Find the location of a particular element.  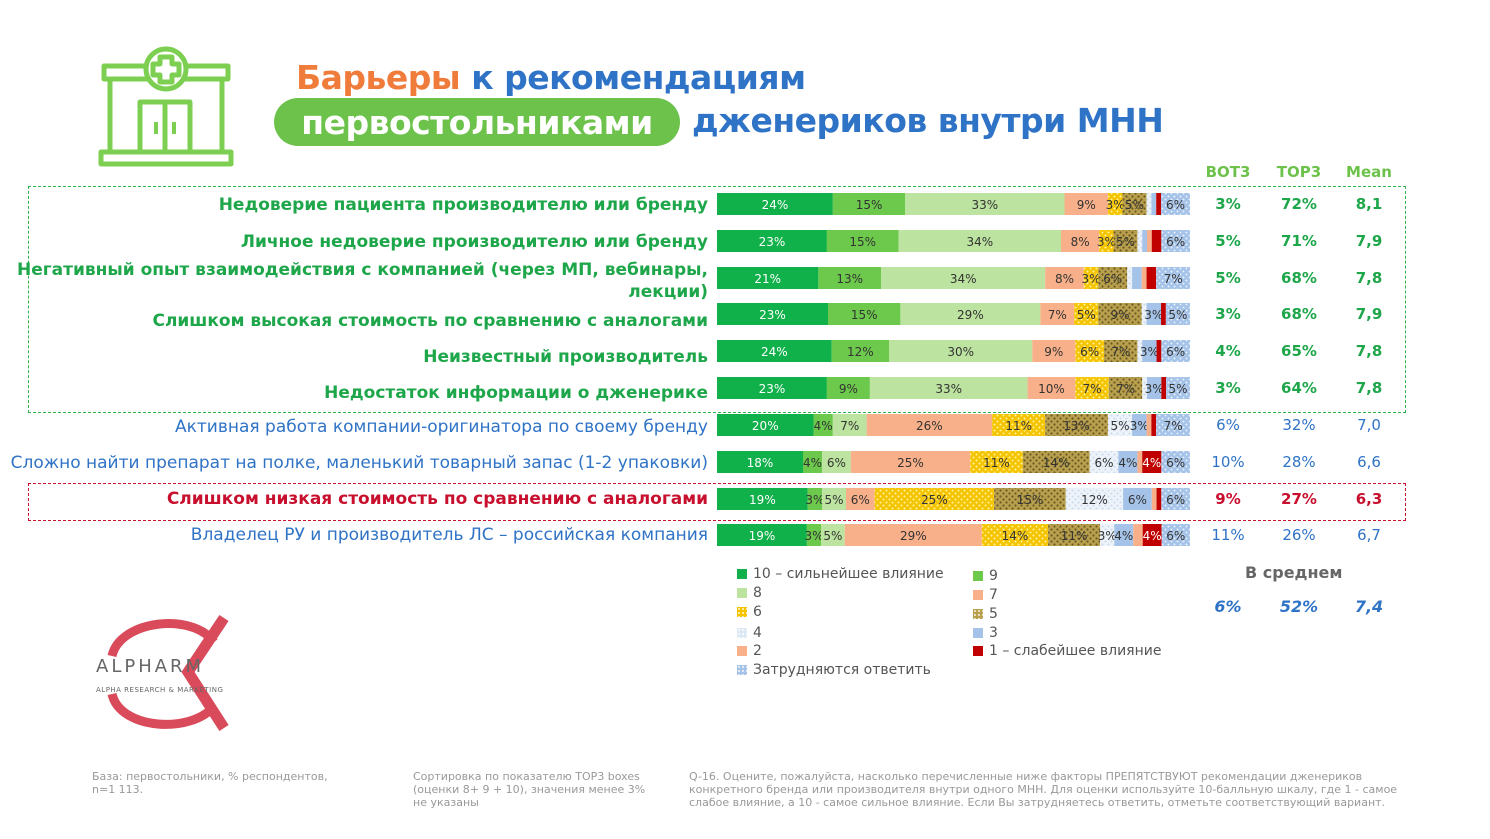

bar-label-row3-9: 15% is located at coordinates (864, 315).